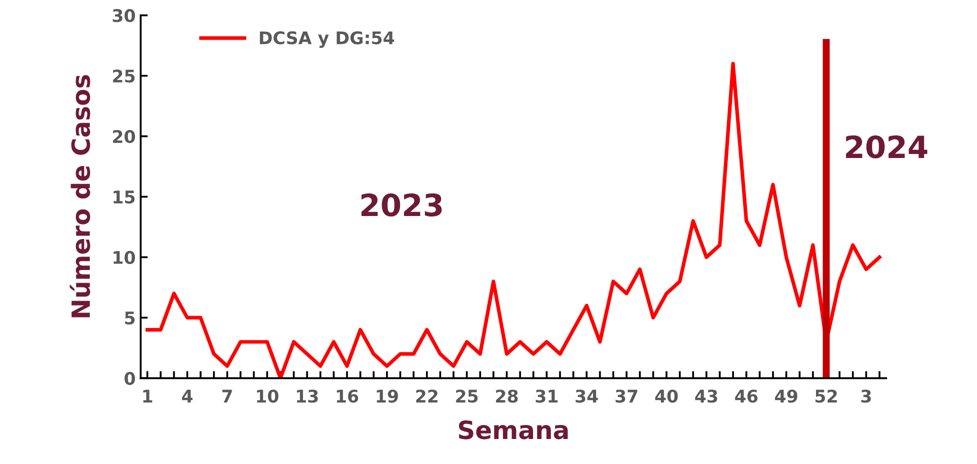 Image resolution: width=977 pixels, height=464 pixels. Describe the element at coordinates (124, 137) in the screenshot. I see `y-tick-label: 20` at that location.